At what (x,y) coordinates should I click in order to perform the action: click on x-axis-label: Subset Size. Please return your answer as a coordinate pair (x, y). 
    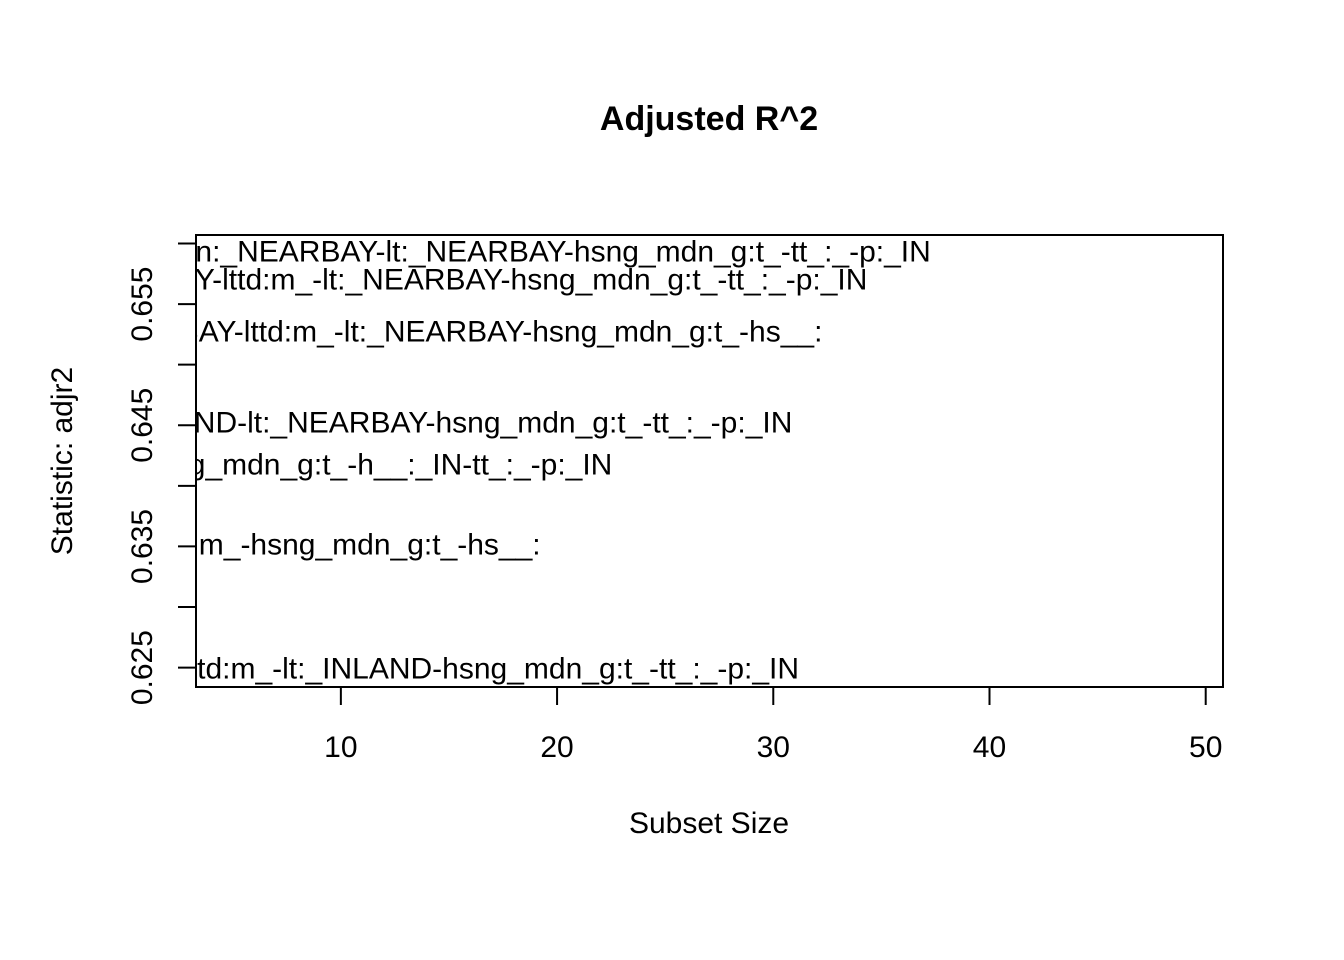
    Looking at the image, I should click on (709, 823).